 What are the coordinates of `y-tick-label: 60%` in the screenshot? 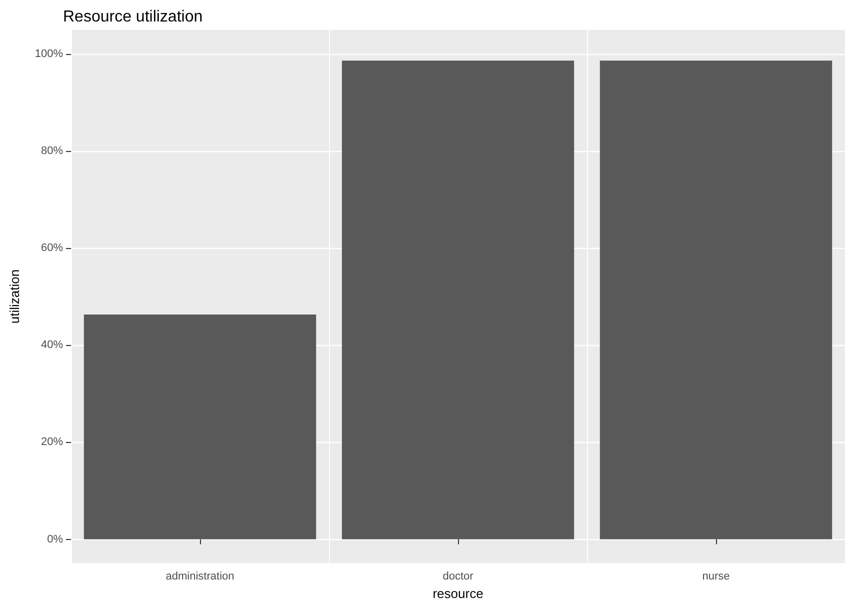 It's located at (52, 248).